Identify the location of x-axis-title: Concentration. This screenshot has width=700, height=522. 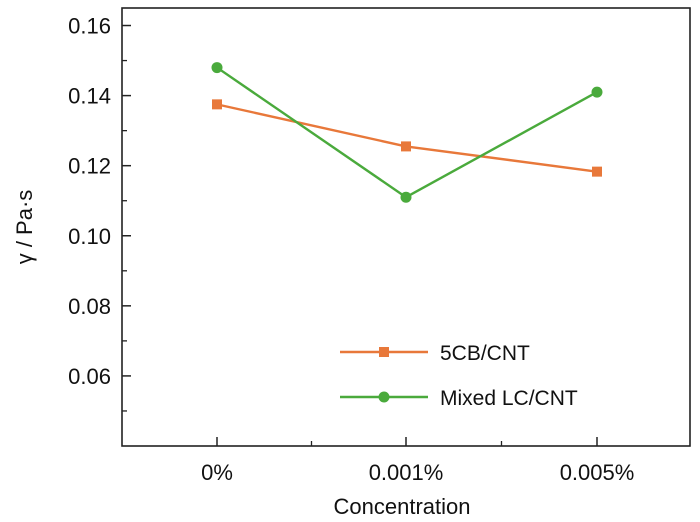
(402, 506).